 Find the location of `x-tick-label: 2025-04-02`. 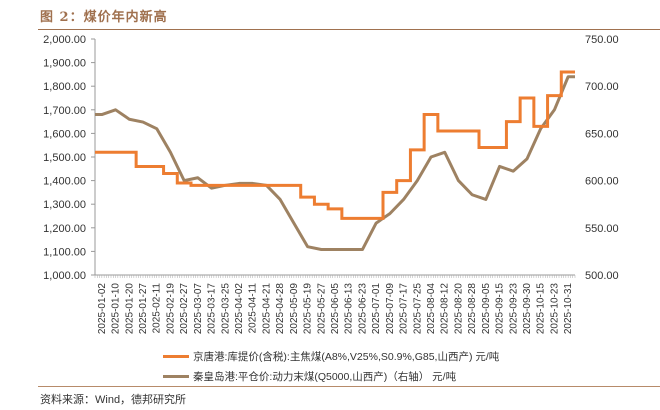

x-tick-label: 2025-04-02 is located at coordinates (239, 309).